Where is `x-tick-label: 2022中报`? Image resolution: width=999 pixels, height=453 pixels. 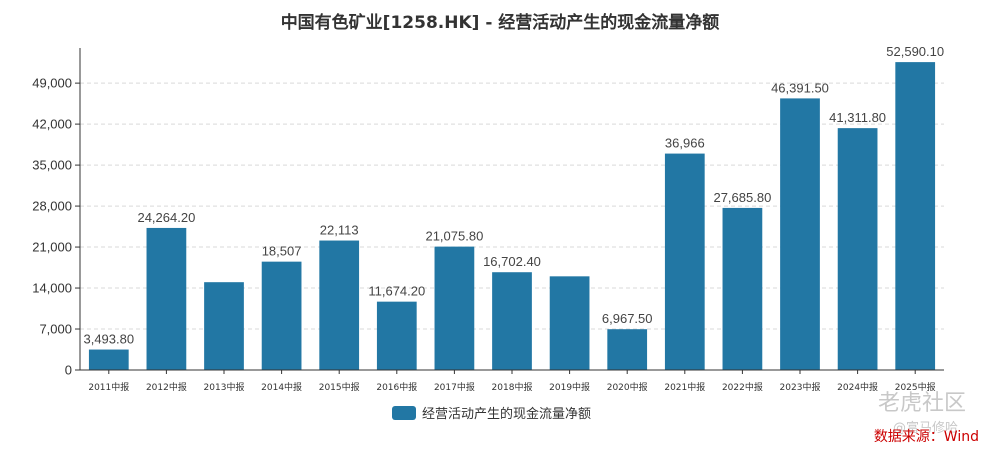 x-tick-label: 2022中报 is located at coordinates (742, 387).